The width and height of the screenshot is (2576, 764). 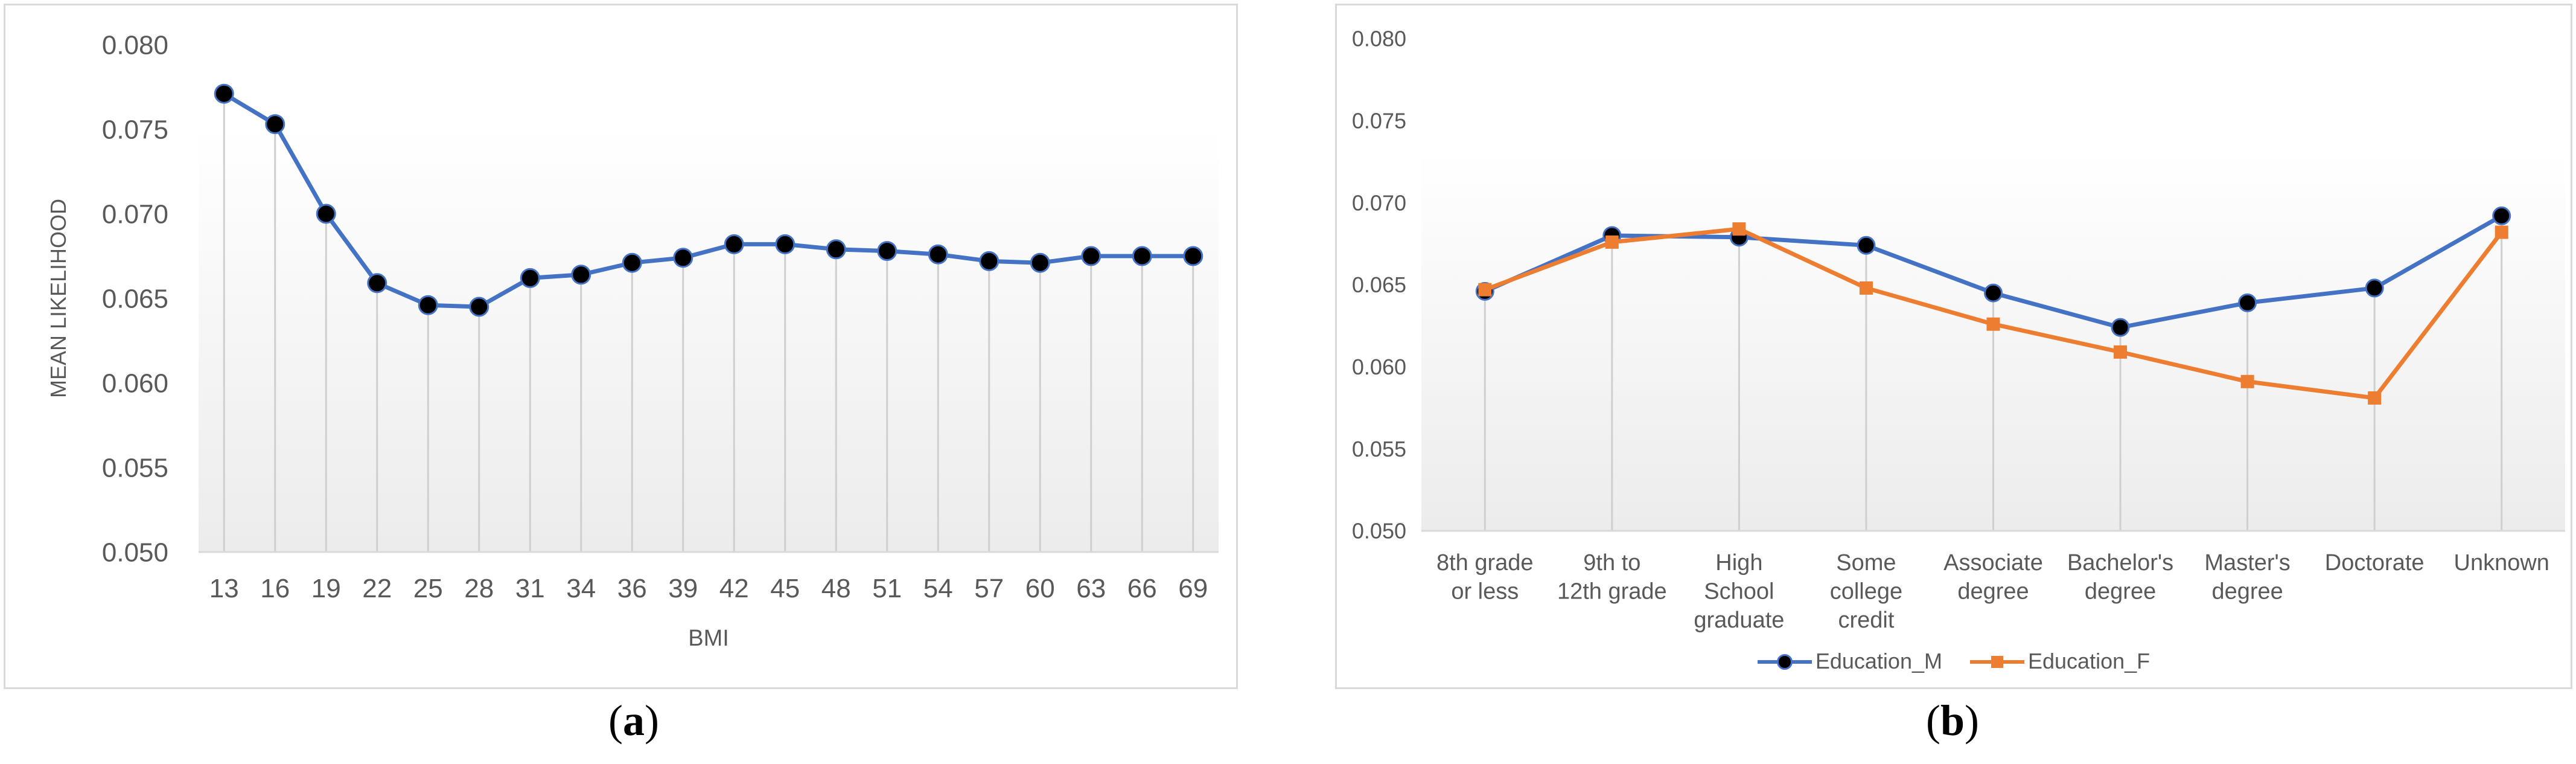 What do you see at coordinates (1485, 577) in the screenshot?
I see `x-tick-label: 8th grade or less` at bounding box center [1485, 577].